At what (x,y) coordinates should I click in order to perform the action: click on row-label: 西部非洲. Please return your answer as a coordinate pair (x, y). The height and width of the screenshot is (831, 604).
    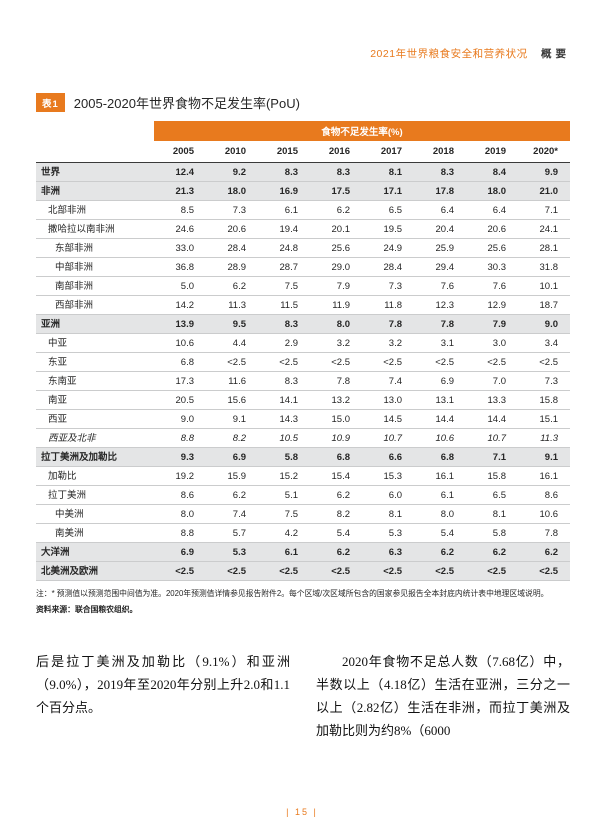
    Looking at the image, I should click on (95, 305).